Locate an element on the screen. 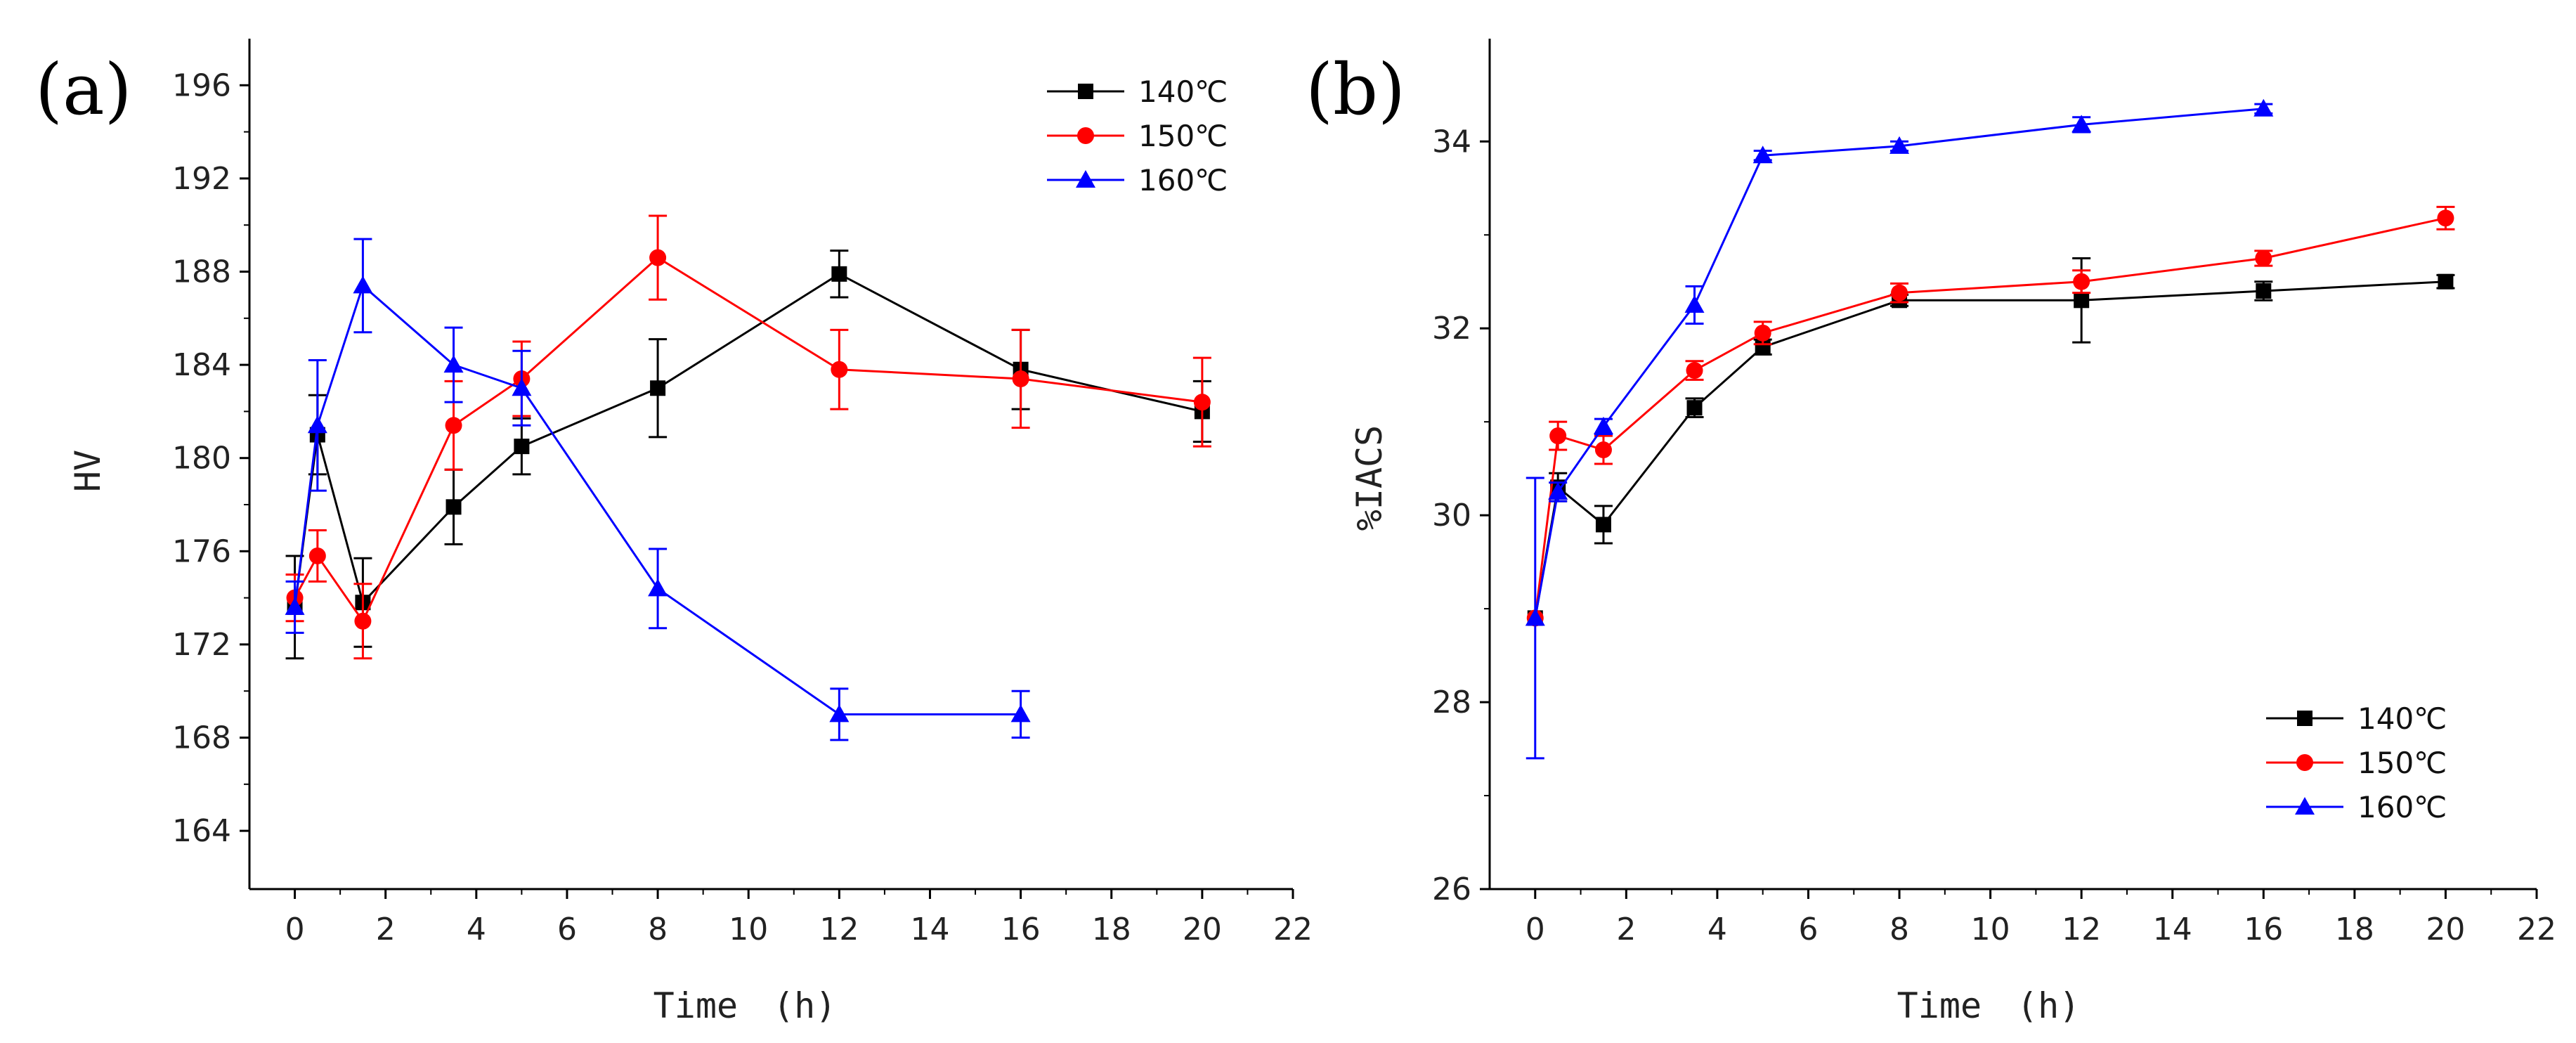  y-tick-label: 28 is located at coordinates (1451, 702).